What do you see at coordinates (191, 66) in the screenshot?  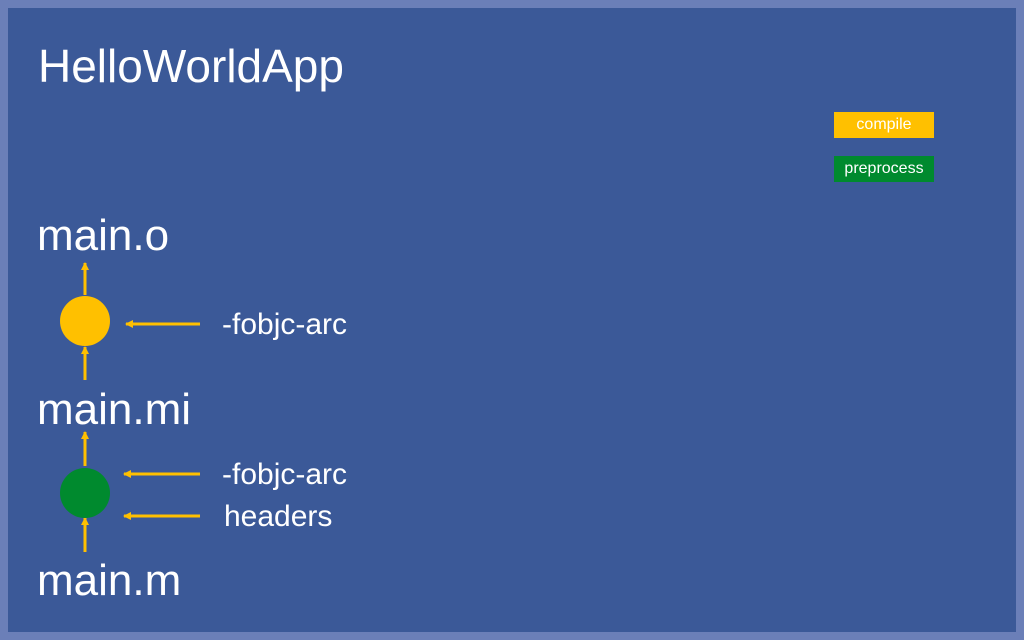 I see `diagram-title: HelloWorldApp` at bounding box center [191, 66].